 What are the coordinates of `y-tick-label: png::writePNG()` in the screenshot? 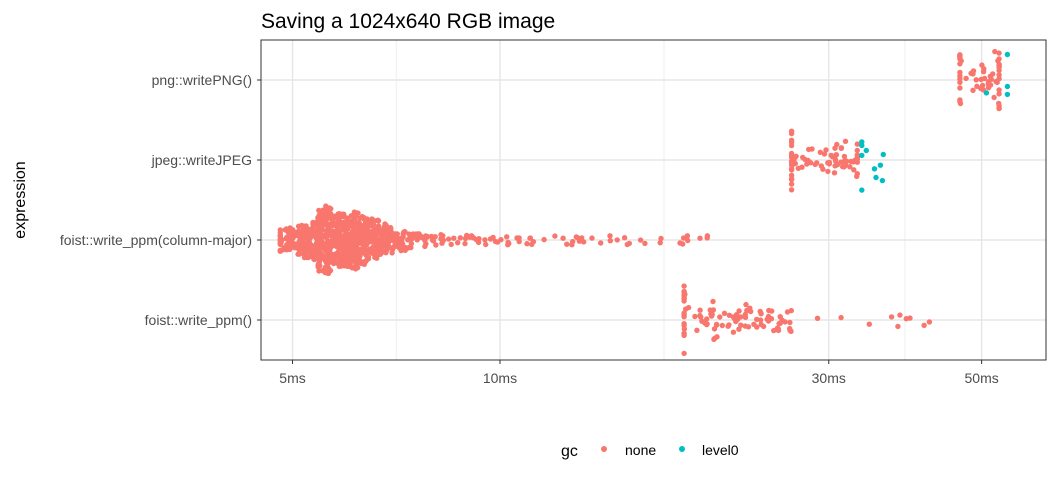 It's located at (202, 80).